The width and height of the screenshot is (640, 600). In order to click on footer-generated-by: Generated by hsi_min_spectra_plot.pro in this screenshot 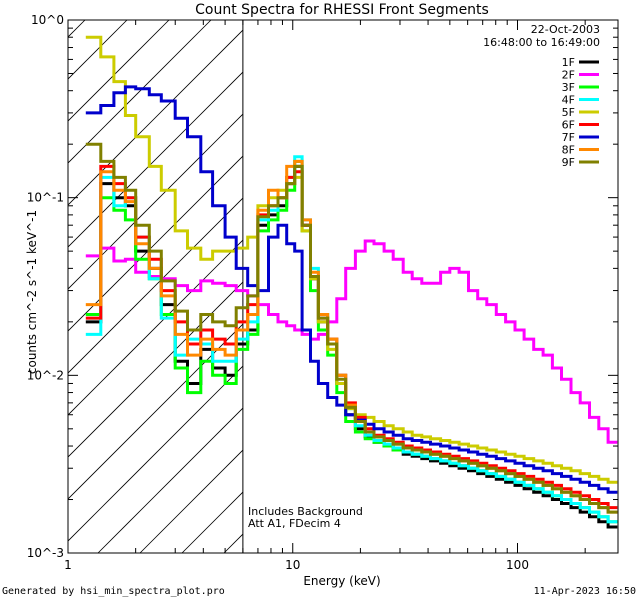, I will do `click(113, 591)`.